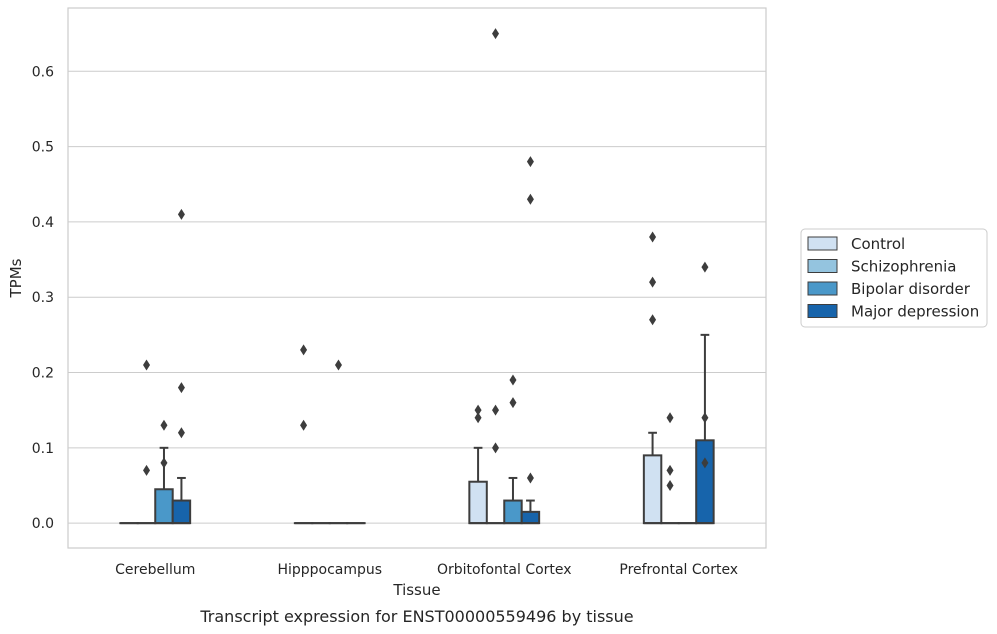  What do you see at coordinates (43, 374) in the screenshot?
I see `y-tick-label: 0.2` at bounding box center [43, 374].